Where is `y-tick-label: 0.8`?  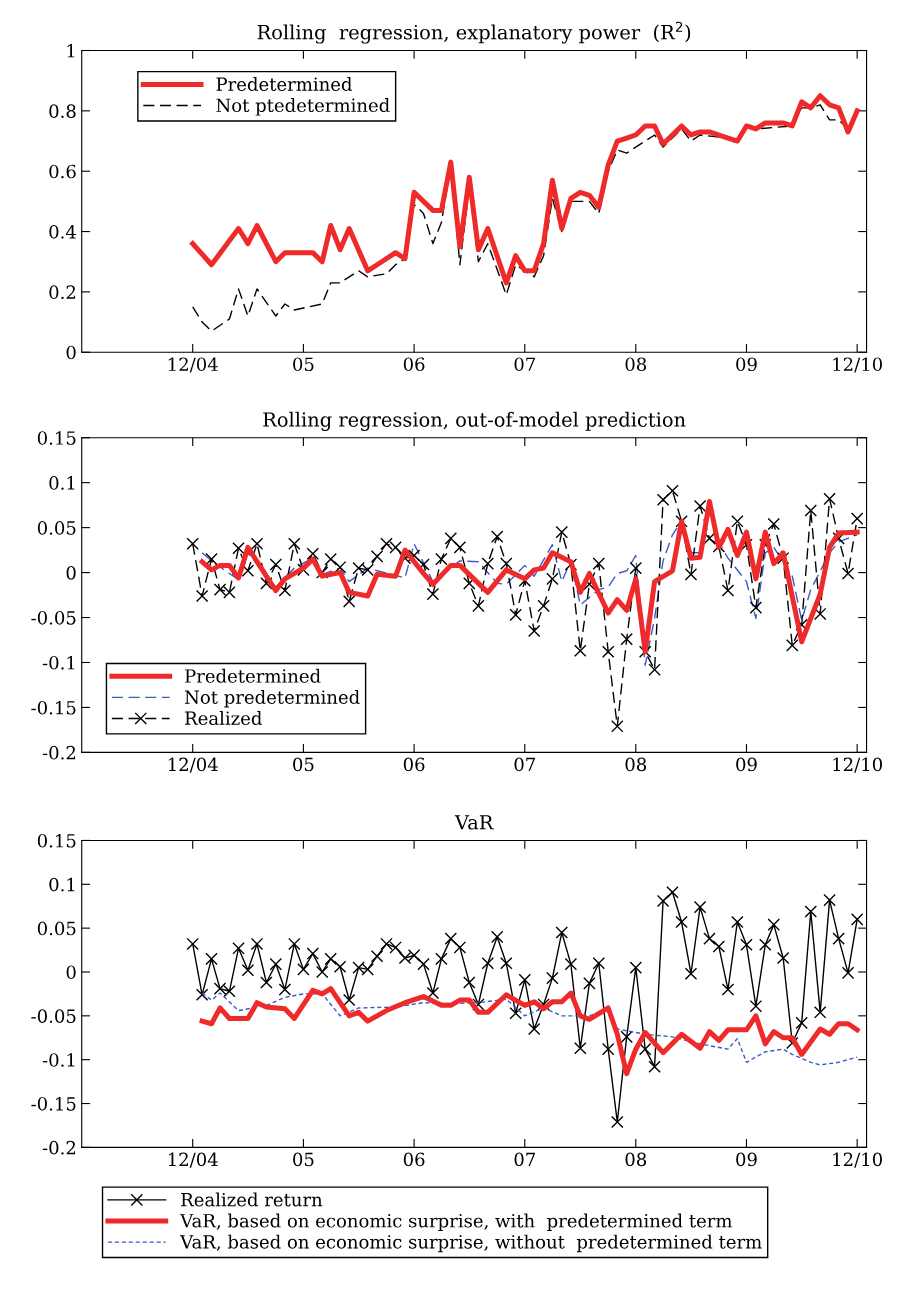
y-tick-label: 0.8 is located at coordinates (62, 111).